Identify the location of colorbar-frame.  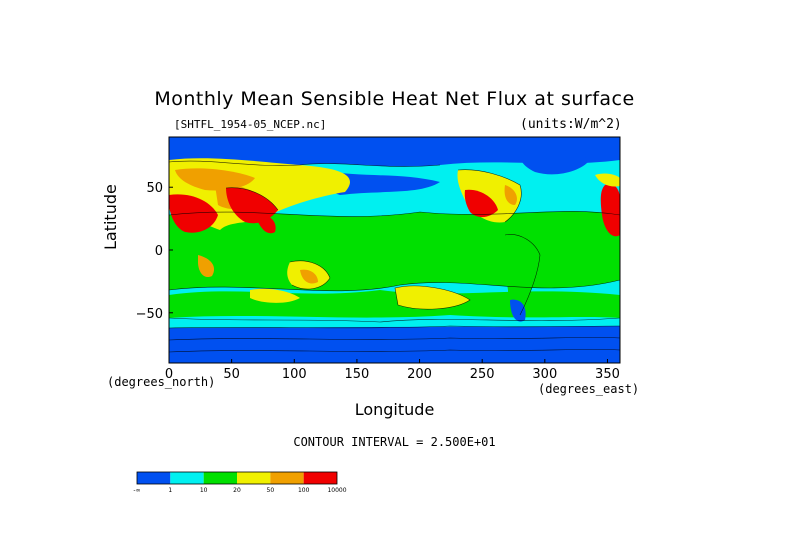
(237, 478).